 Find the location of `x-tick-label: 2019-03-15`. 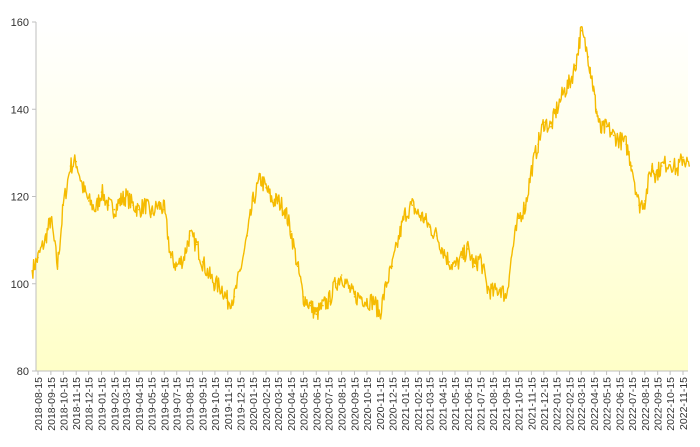

x-tick-label: 2019-03-15 is located at coordinates (127, 404).